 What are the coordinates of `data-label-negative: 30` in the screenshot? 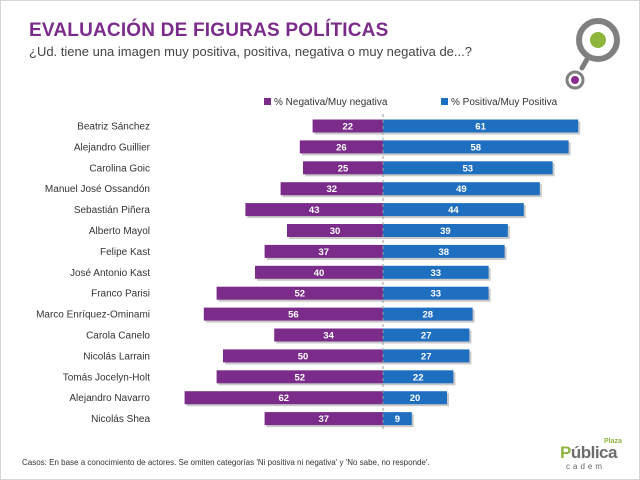 It's located at (335, 231).